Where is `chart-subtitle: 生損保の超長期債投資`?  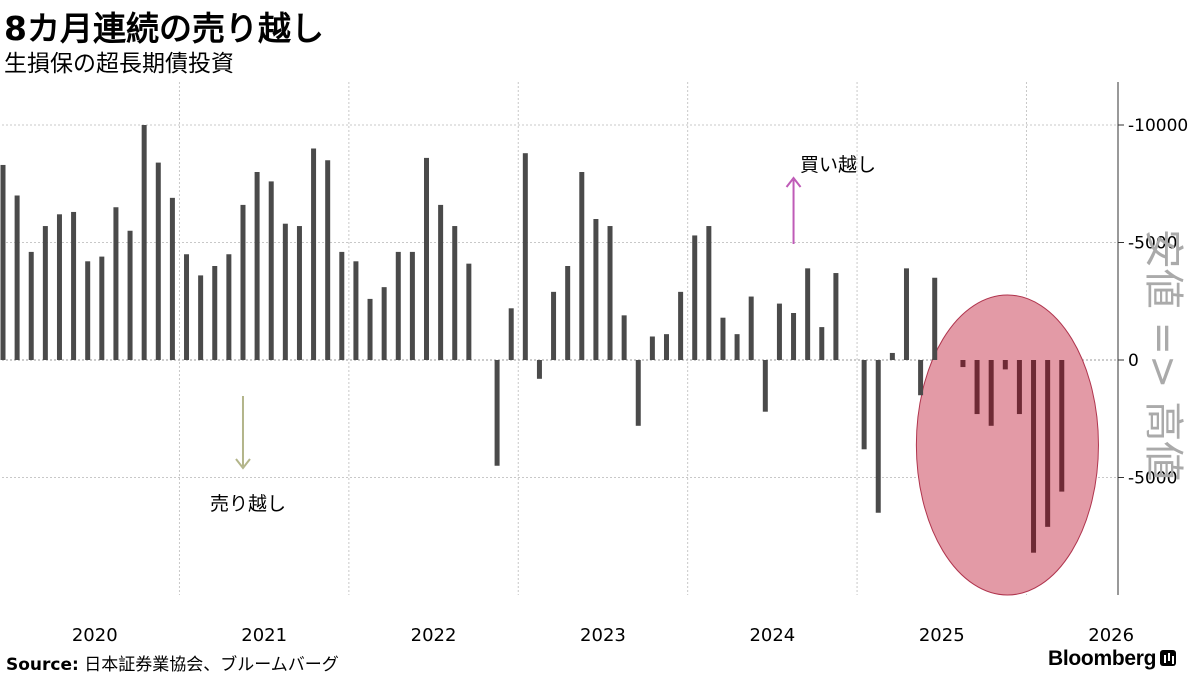 chart-subtitle: 生損保の超長期債投資 is located at coordinates (119, 64).